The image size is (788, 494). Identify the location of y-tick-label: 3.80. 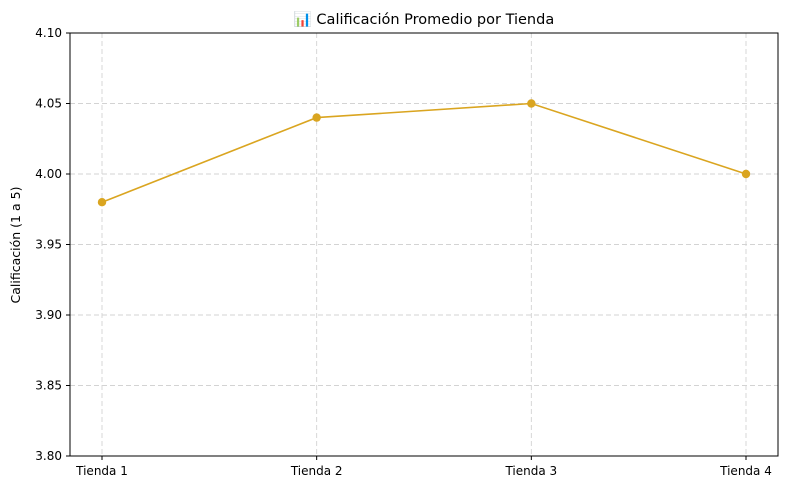
(48, 456).